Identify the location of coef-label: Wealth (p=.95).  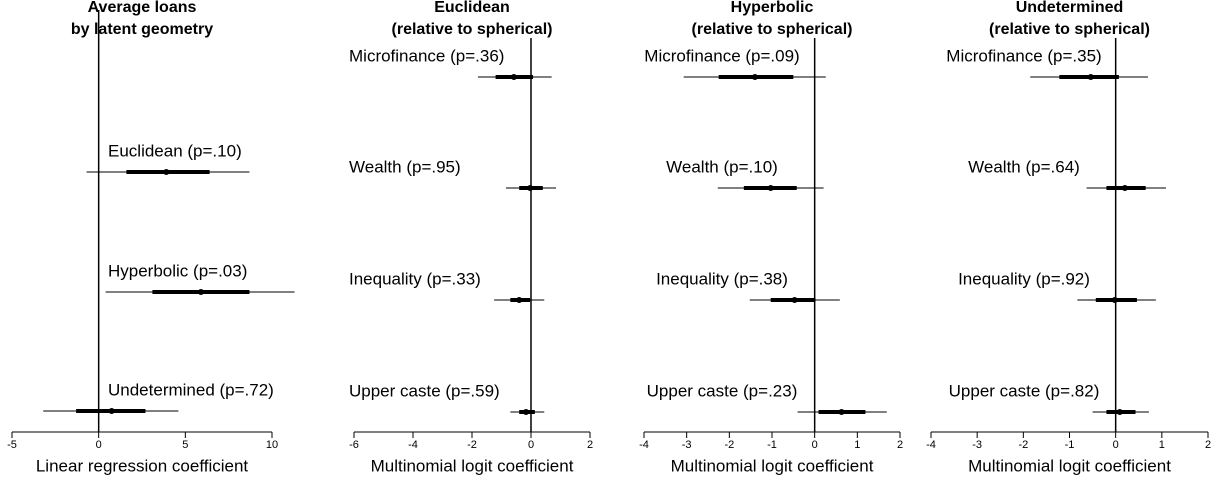
(405, 166).